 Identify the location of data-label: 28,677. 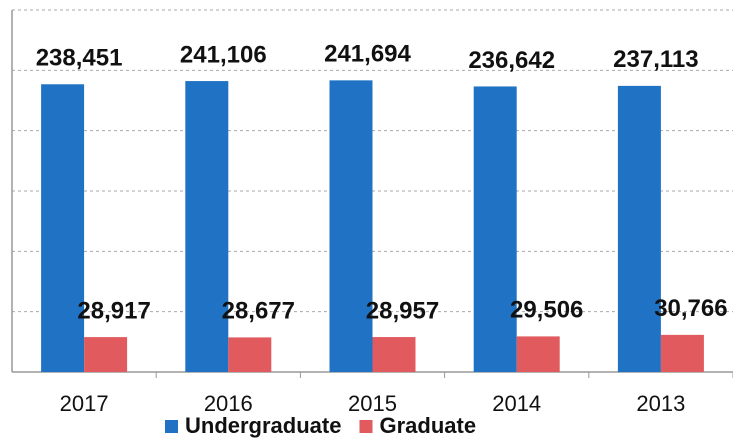
(258, 311).